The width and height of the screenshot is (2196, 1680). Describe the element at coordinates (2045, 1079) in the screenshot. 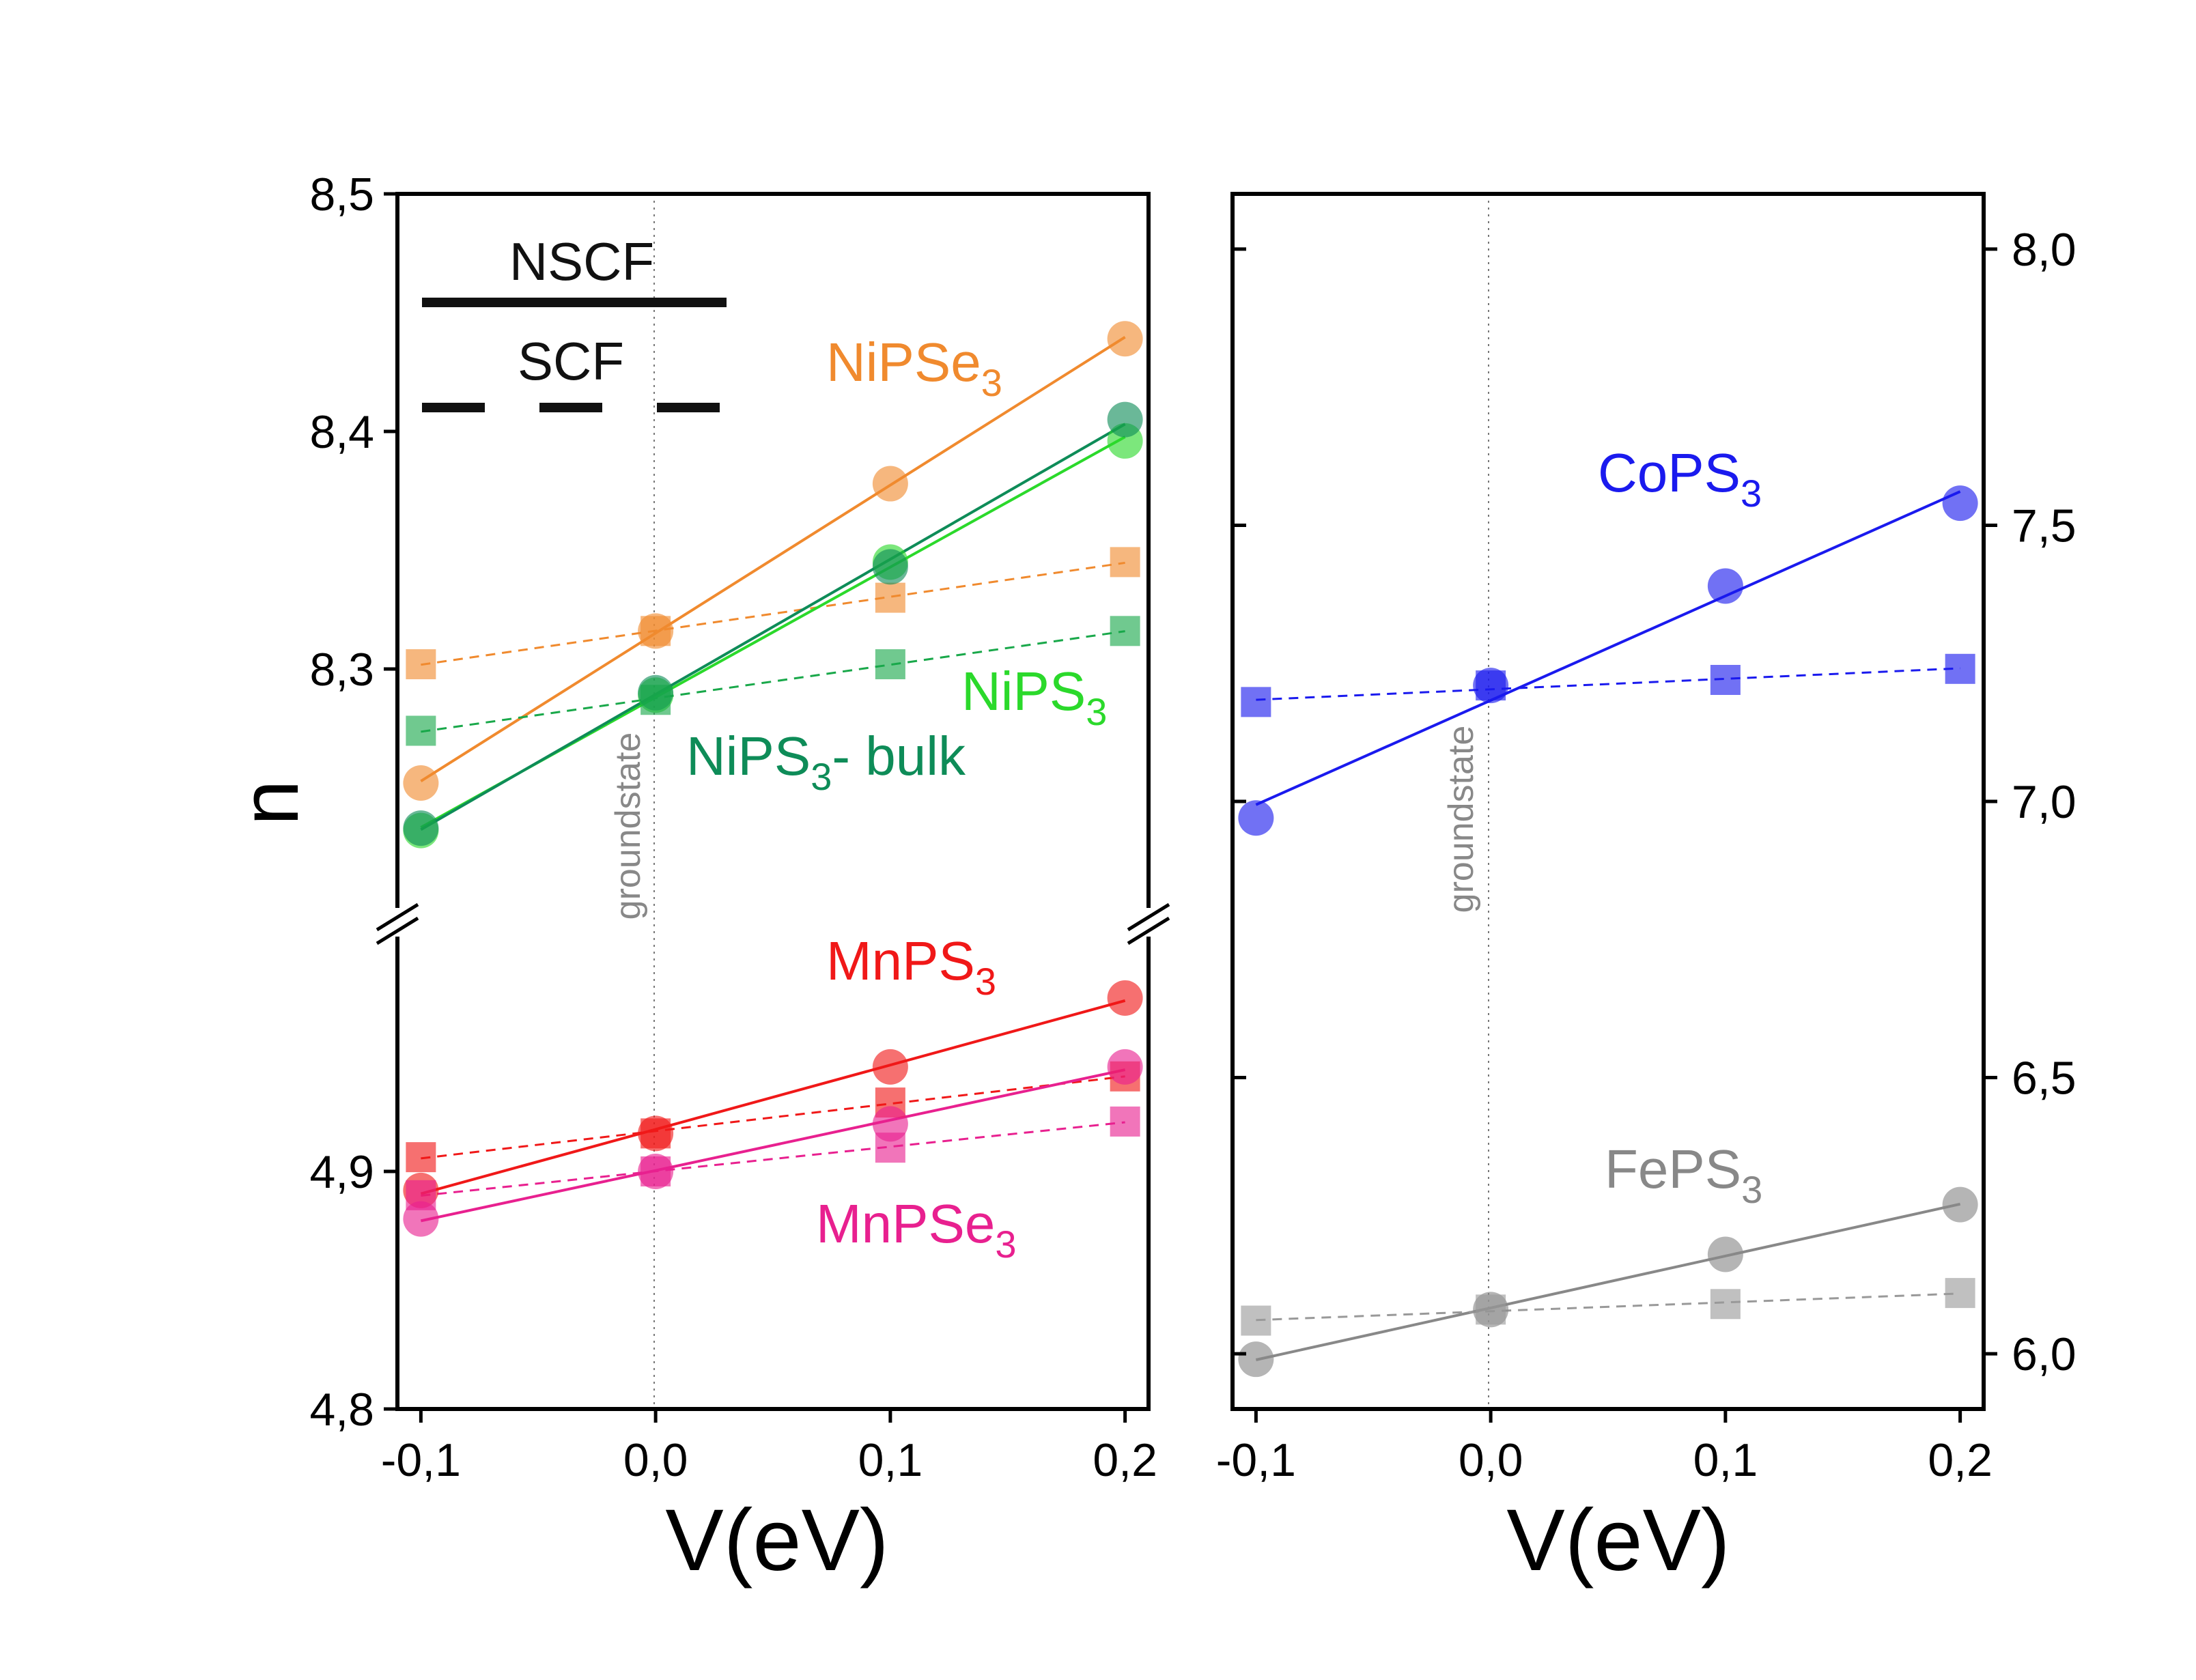

I see `right-y-tick-label-1: 6,5` at that location.